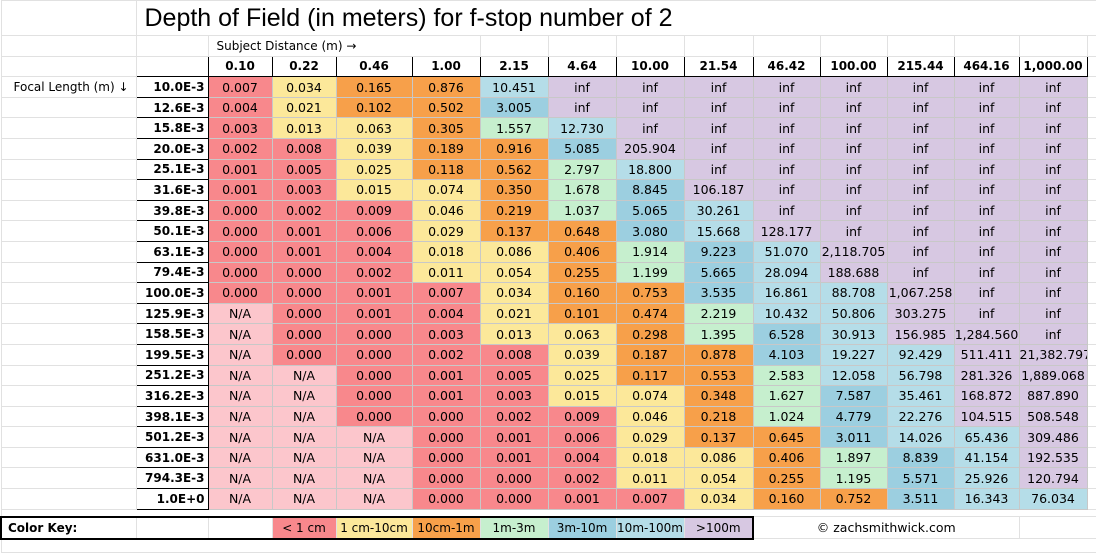 The image size is (1096, 553). What do you see at coordinates (920, 499) in the screenshot?
I see `dof-value-cell: 3.511` at bounding box center [920, 499].